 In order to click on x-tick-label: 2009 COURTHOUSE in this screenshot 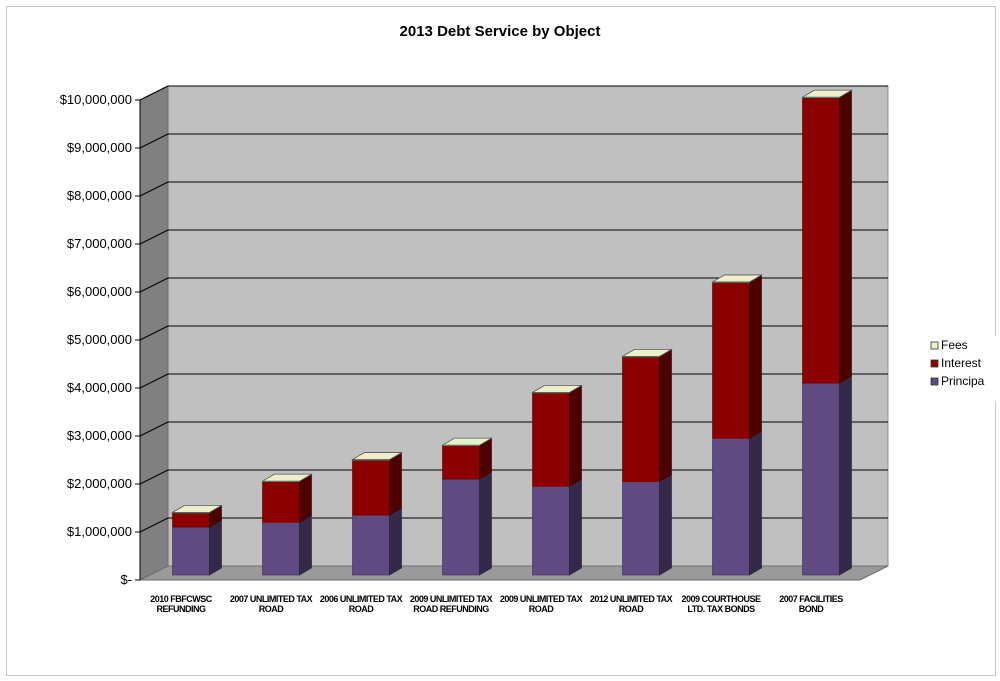, I will do `click(721, 599)`.